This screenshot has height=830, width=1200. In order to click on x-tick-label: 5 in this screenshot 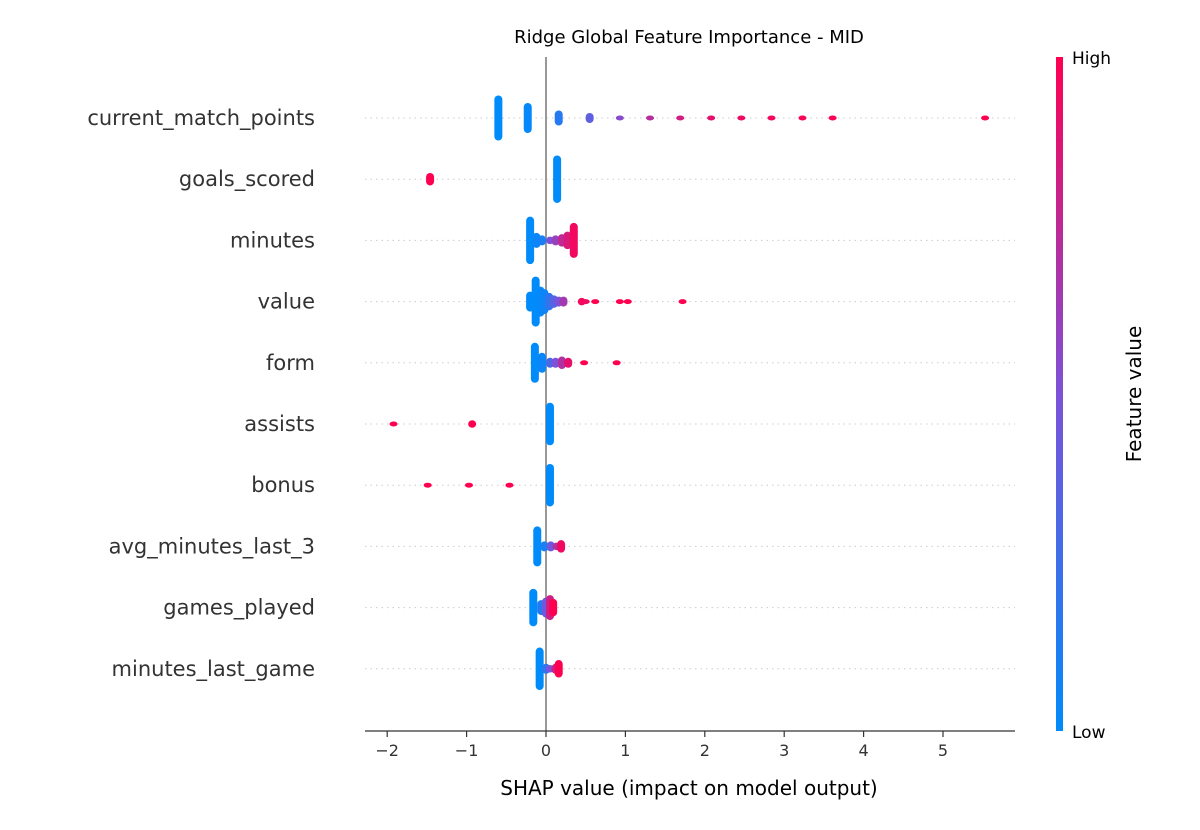, I will do `click(943, 750)`.